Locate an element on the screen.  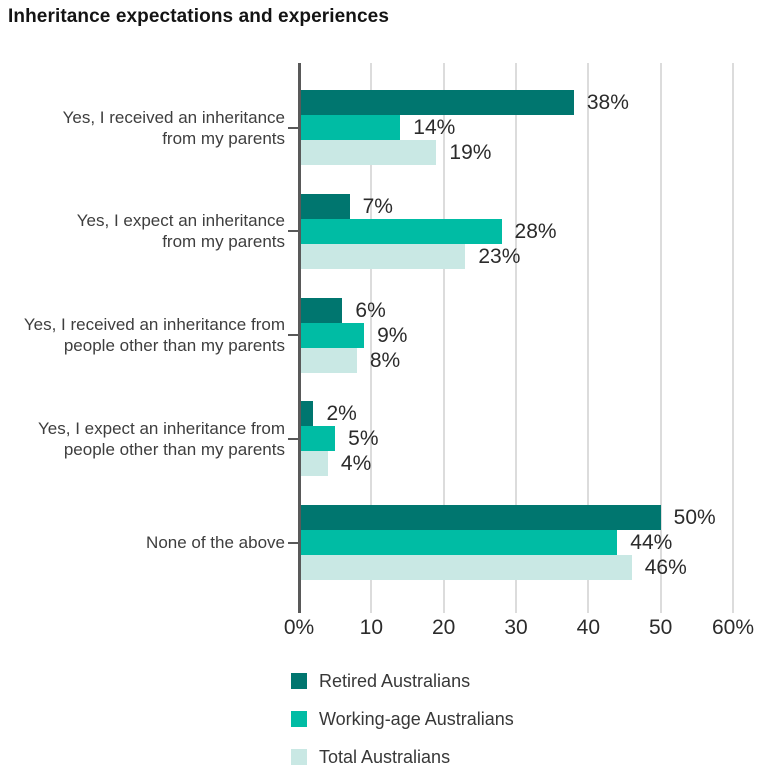
bar-value-label: 50% is located at coordinates (694, 517).